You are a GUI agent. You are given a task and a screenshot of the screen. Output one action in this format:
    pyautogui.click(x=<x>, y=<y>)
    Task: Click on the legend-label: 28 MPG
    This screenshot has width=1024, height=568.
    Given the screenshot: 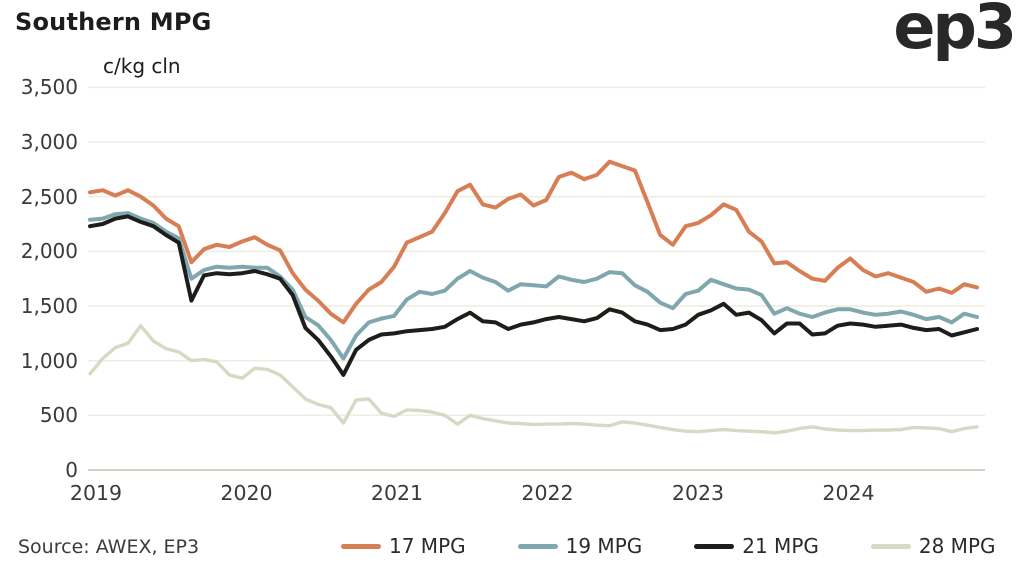 What is the action you would take?
    pyautogui.click(x=957, y=546)
    